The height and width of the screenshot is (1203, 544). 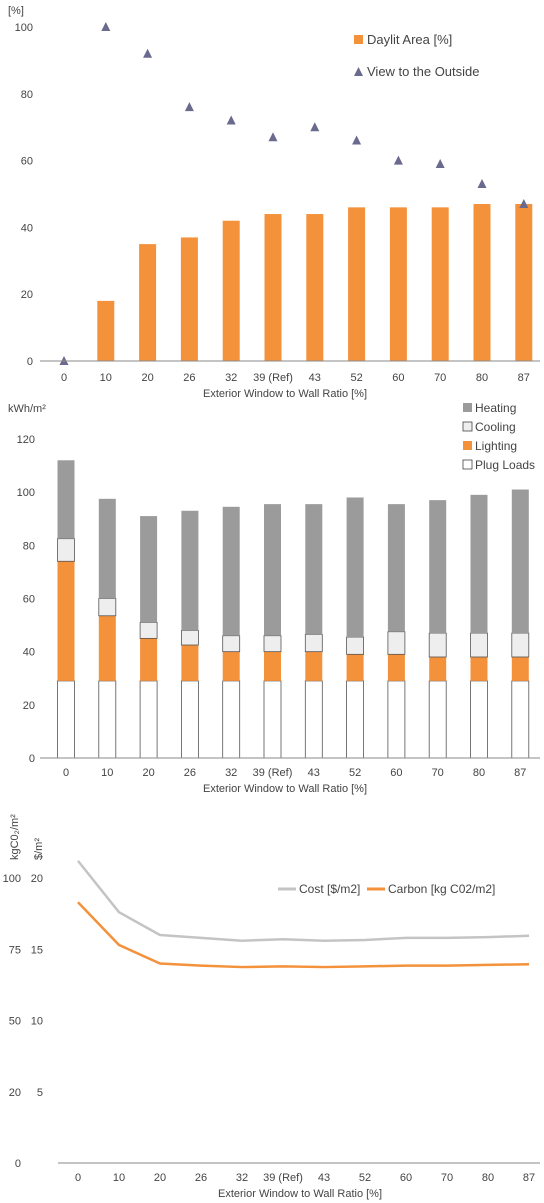 I want to click on chart3-x-tick-label: 26, so click(x=201, y=1178).